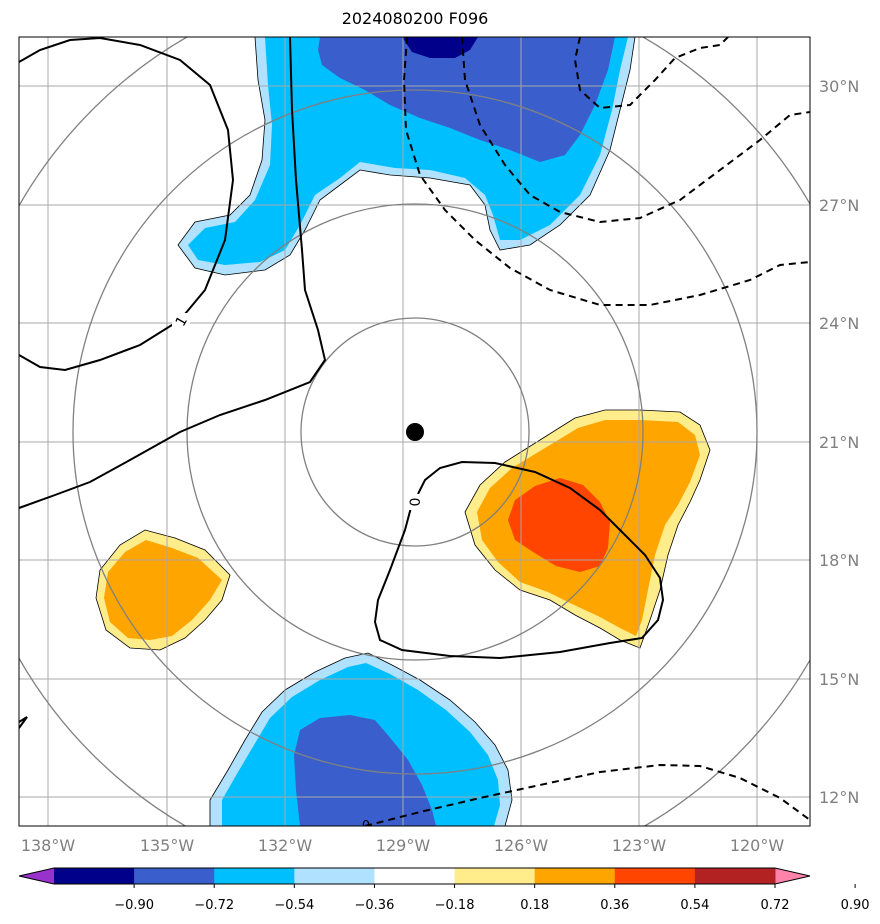 The image size is (880, 924). Describe the element at coordinates (839, 679) in the screenshot. I see `lat-label-15n: 15°N` at that location.